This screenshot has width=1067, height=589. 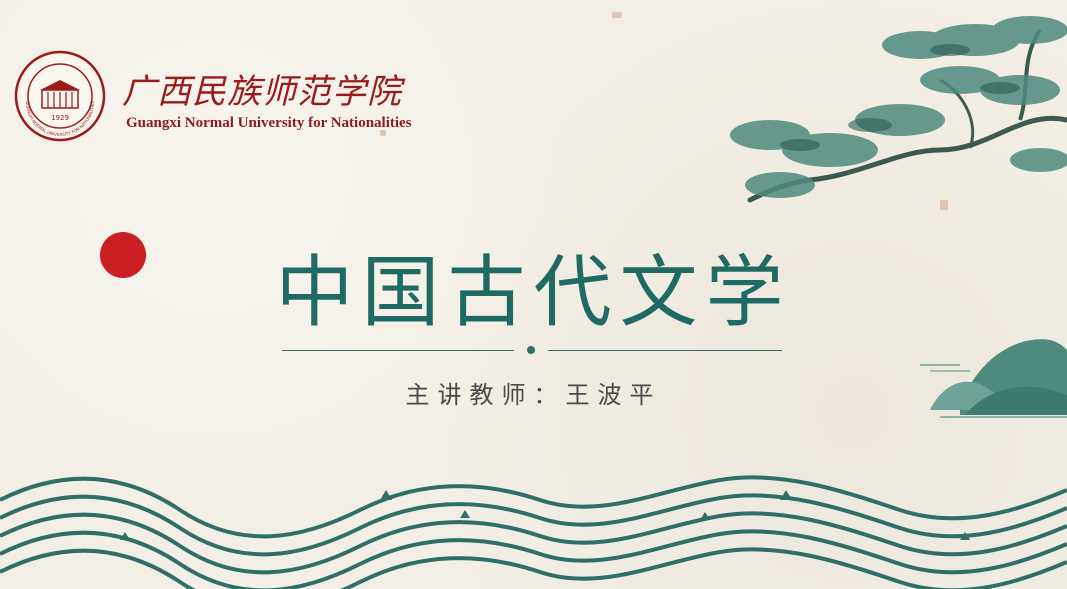 I want to click on divider-dot, so click(x=531, y=350).